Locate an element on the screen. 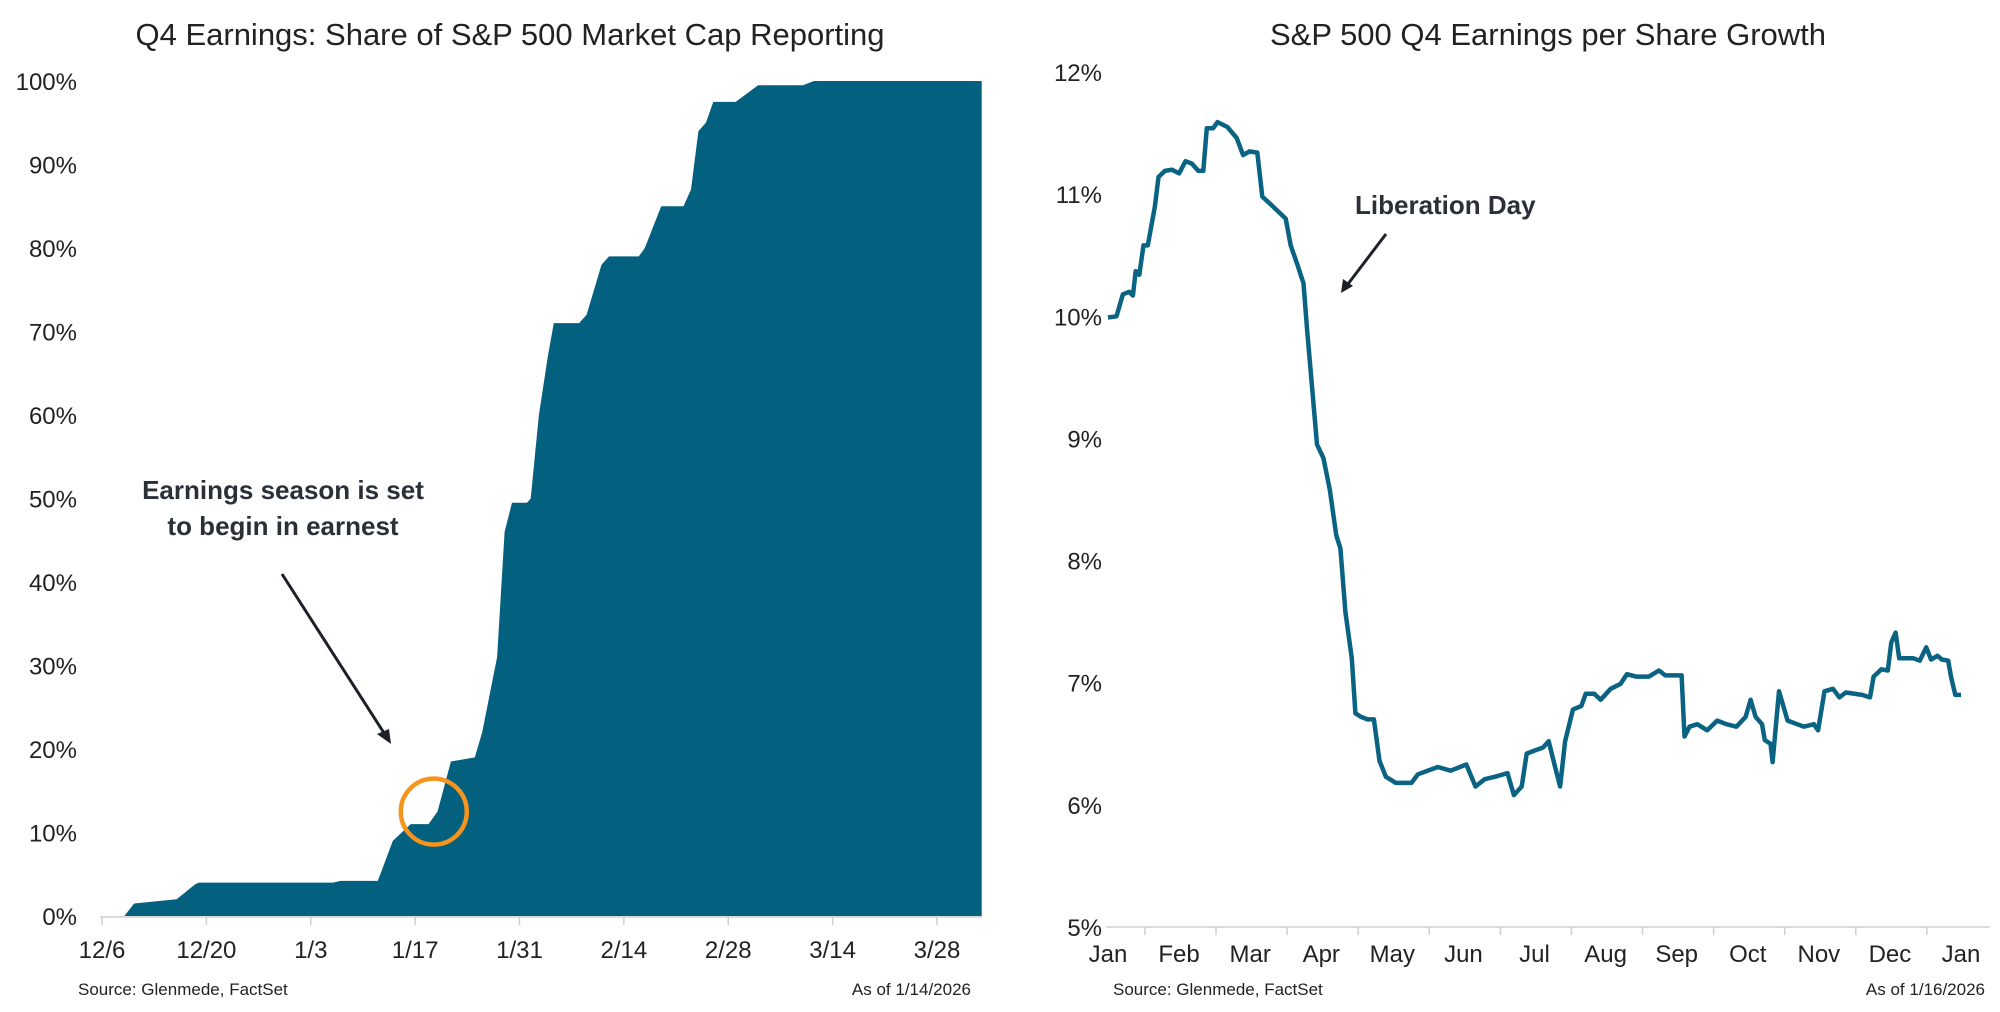 This screenshot has height=1012, width=2000. left-x-tick-label: 12/20 is located at coordinates (206, 950).